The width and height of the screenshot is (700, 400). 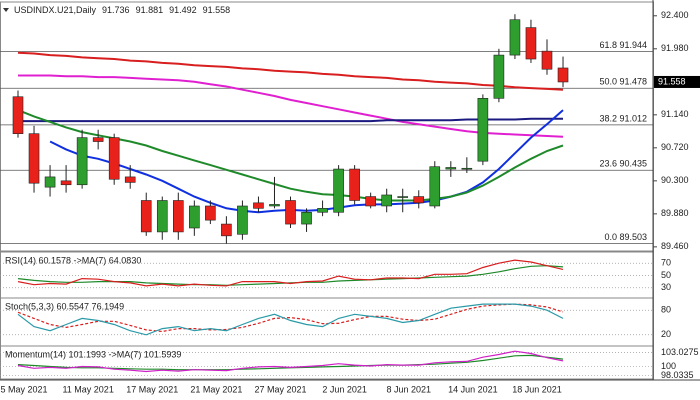 What do you see at coordinates (666, 334) in the screenshot?
I see `y-tick-label: 20` at bounding box center [666, 334].